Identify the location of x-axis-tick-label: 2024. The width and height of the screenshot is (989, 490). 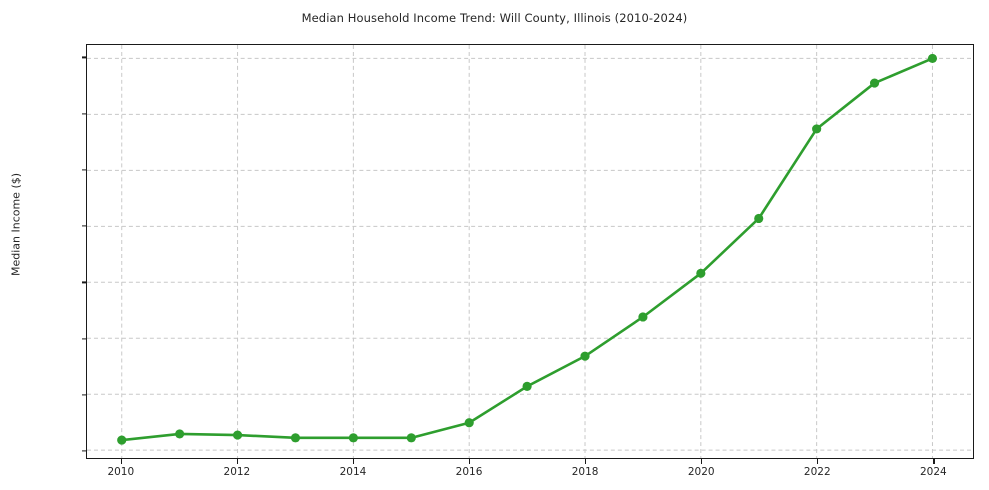
(933, 472).